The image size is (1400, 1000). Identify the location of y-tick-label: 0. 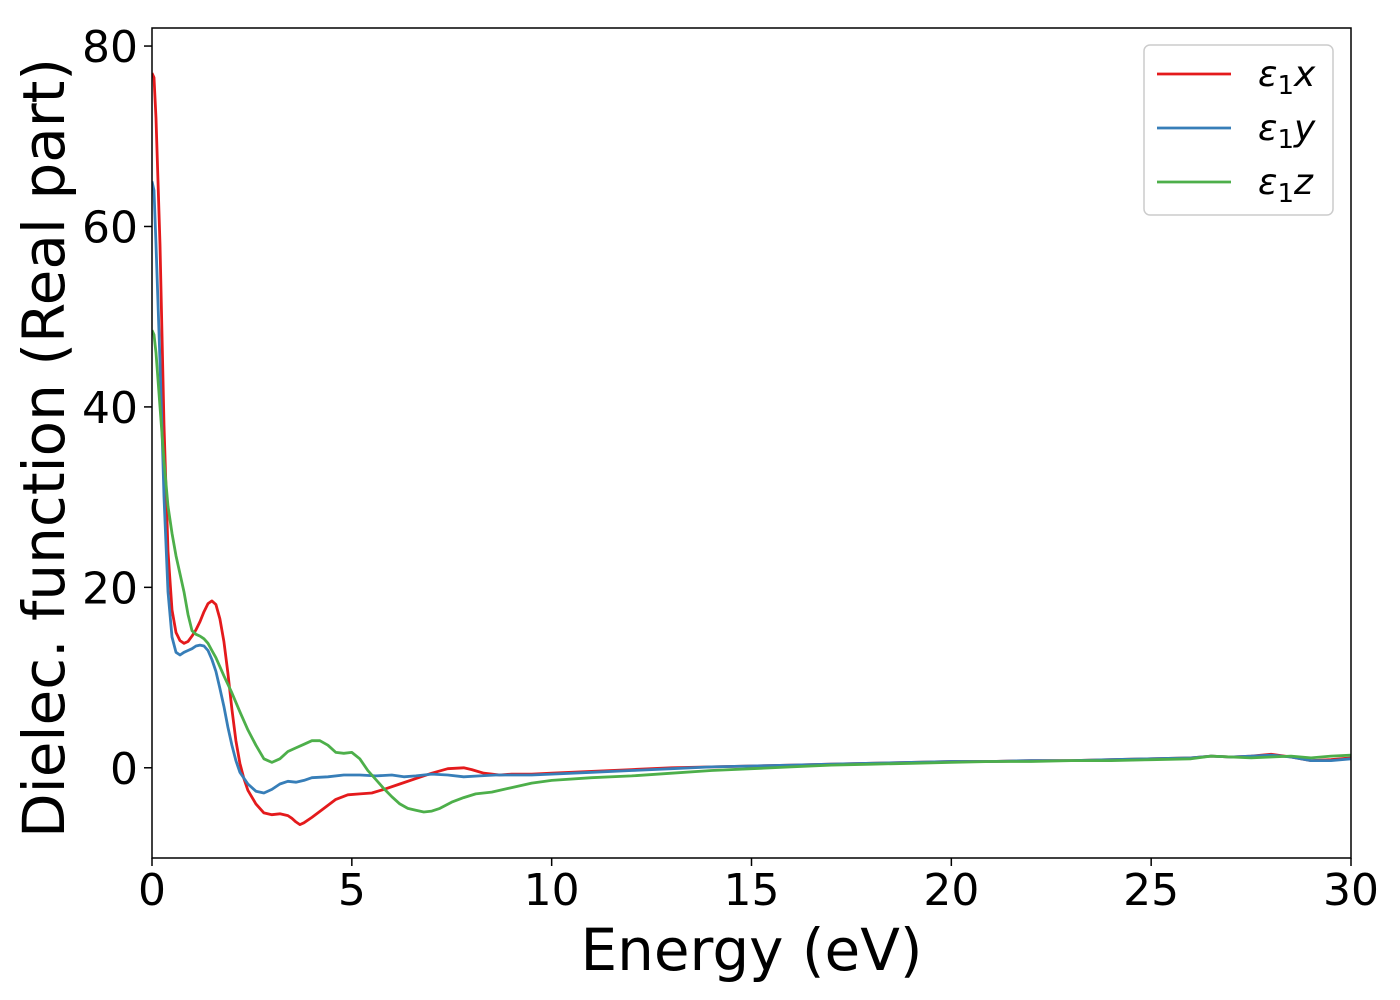
(124, 769).